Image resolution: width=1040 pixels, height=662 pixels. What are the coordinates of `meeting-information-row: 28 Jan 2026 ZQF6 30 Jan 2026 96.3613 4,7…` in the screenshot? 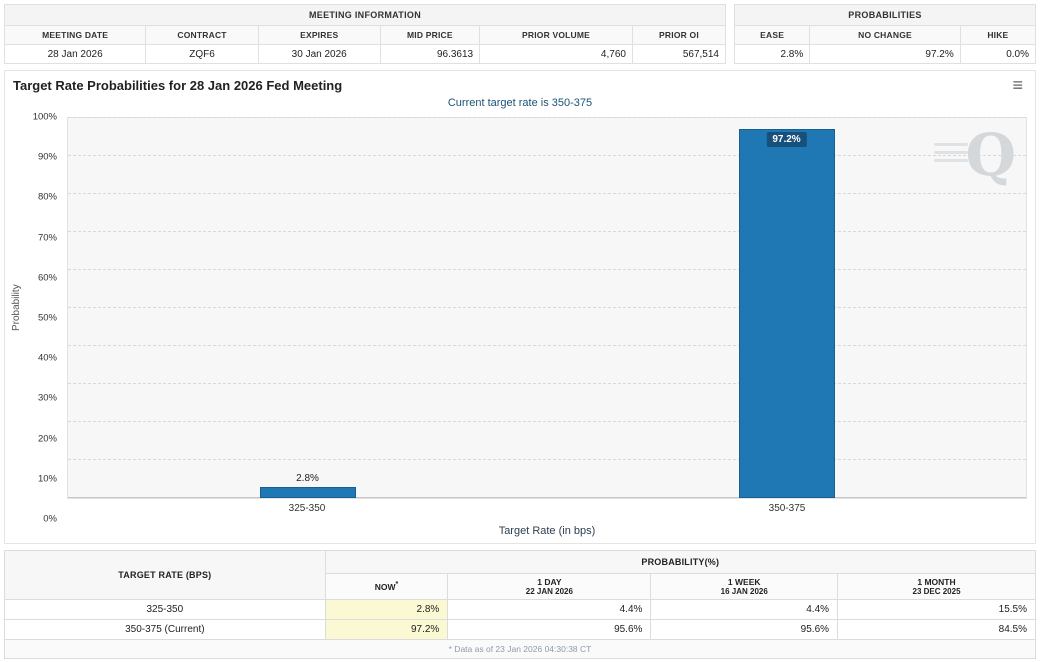 It's located at (365, 54).